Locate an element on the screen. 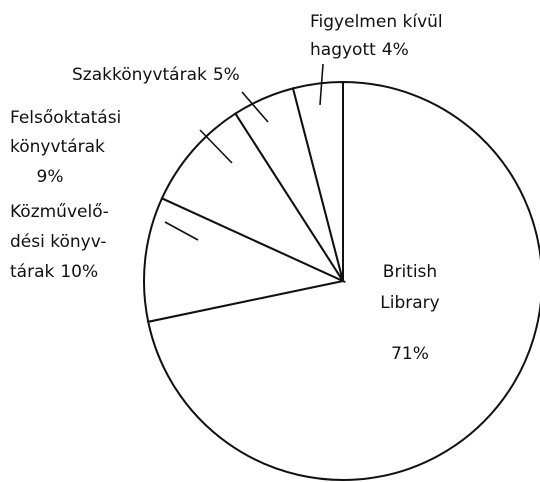  slice-label-line: Felsőoktatási is located at coordinates (65, 118).